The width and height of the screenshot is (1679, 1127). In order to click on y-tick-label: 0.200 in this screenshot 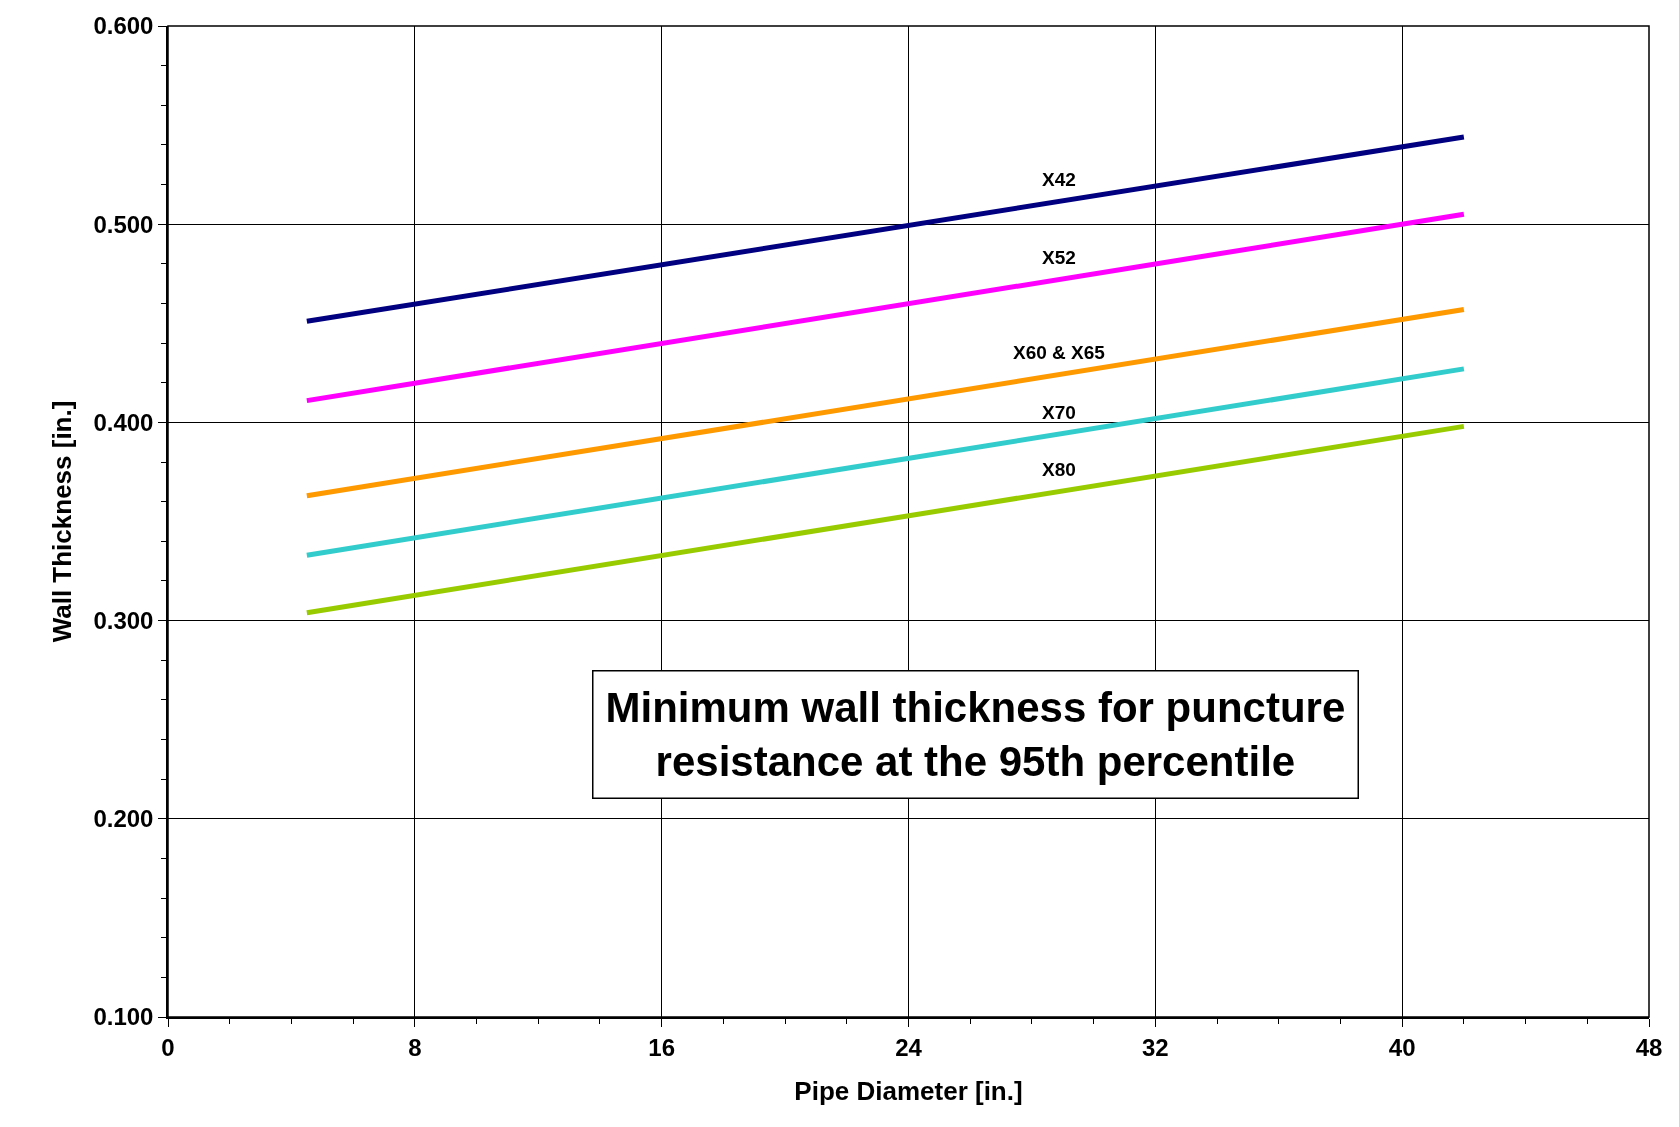, I will do `click(123, 819)`.